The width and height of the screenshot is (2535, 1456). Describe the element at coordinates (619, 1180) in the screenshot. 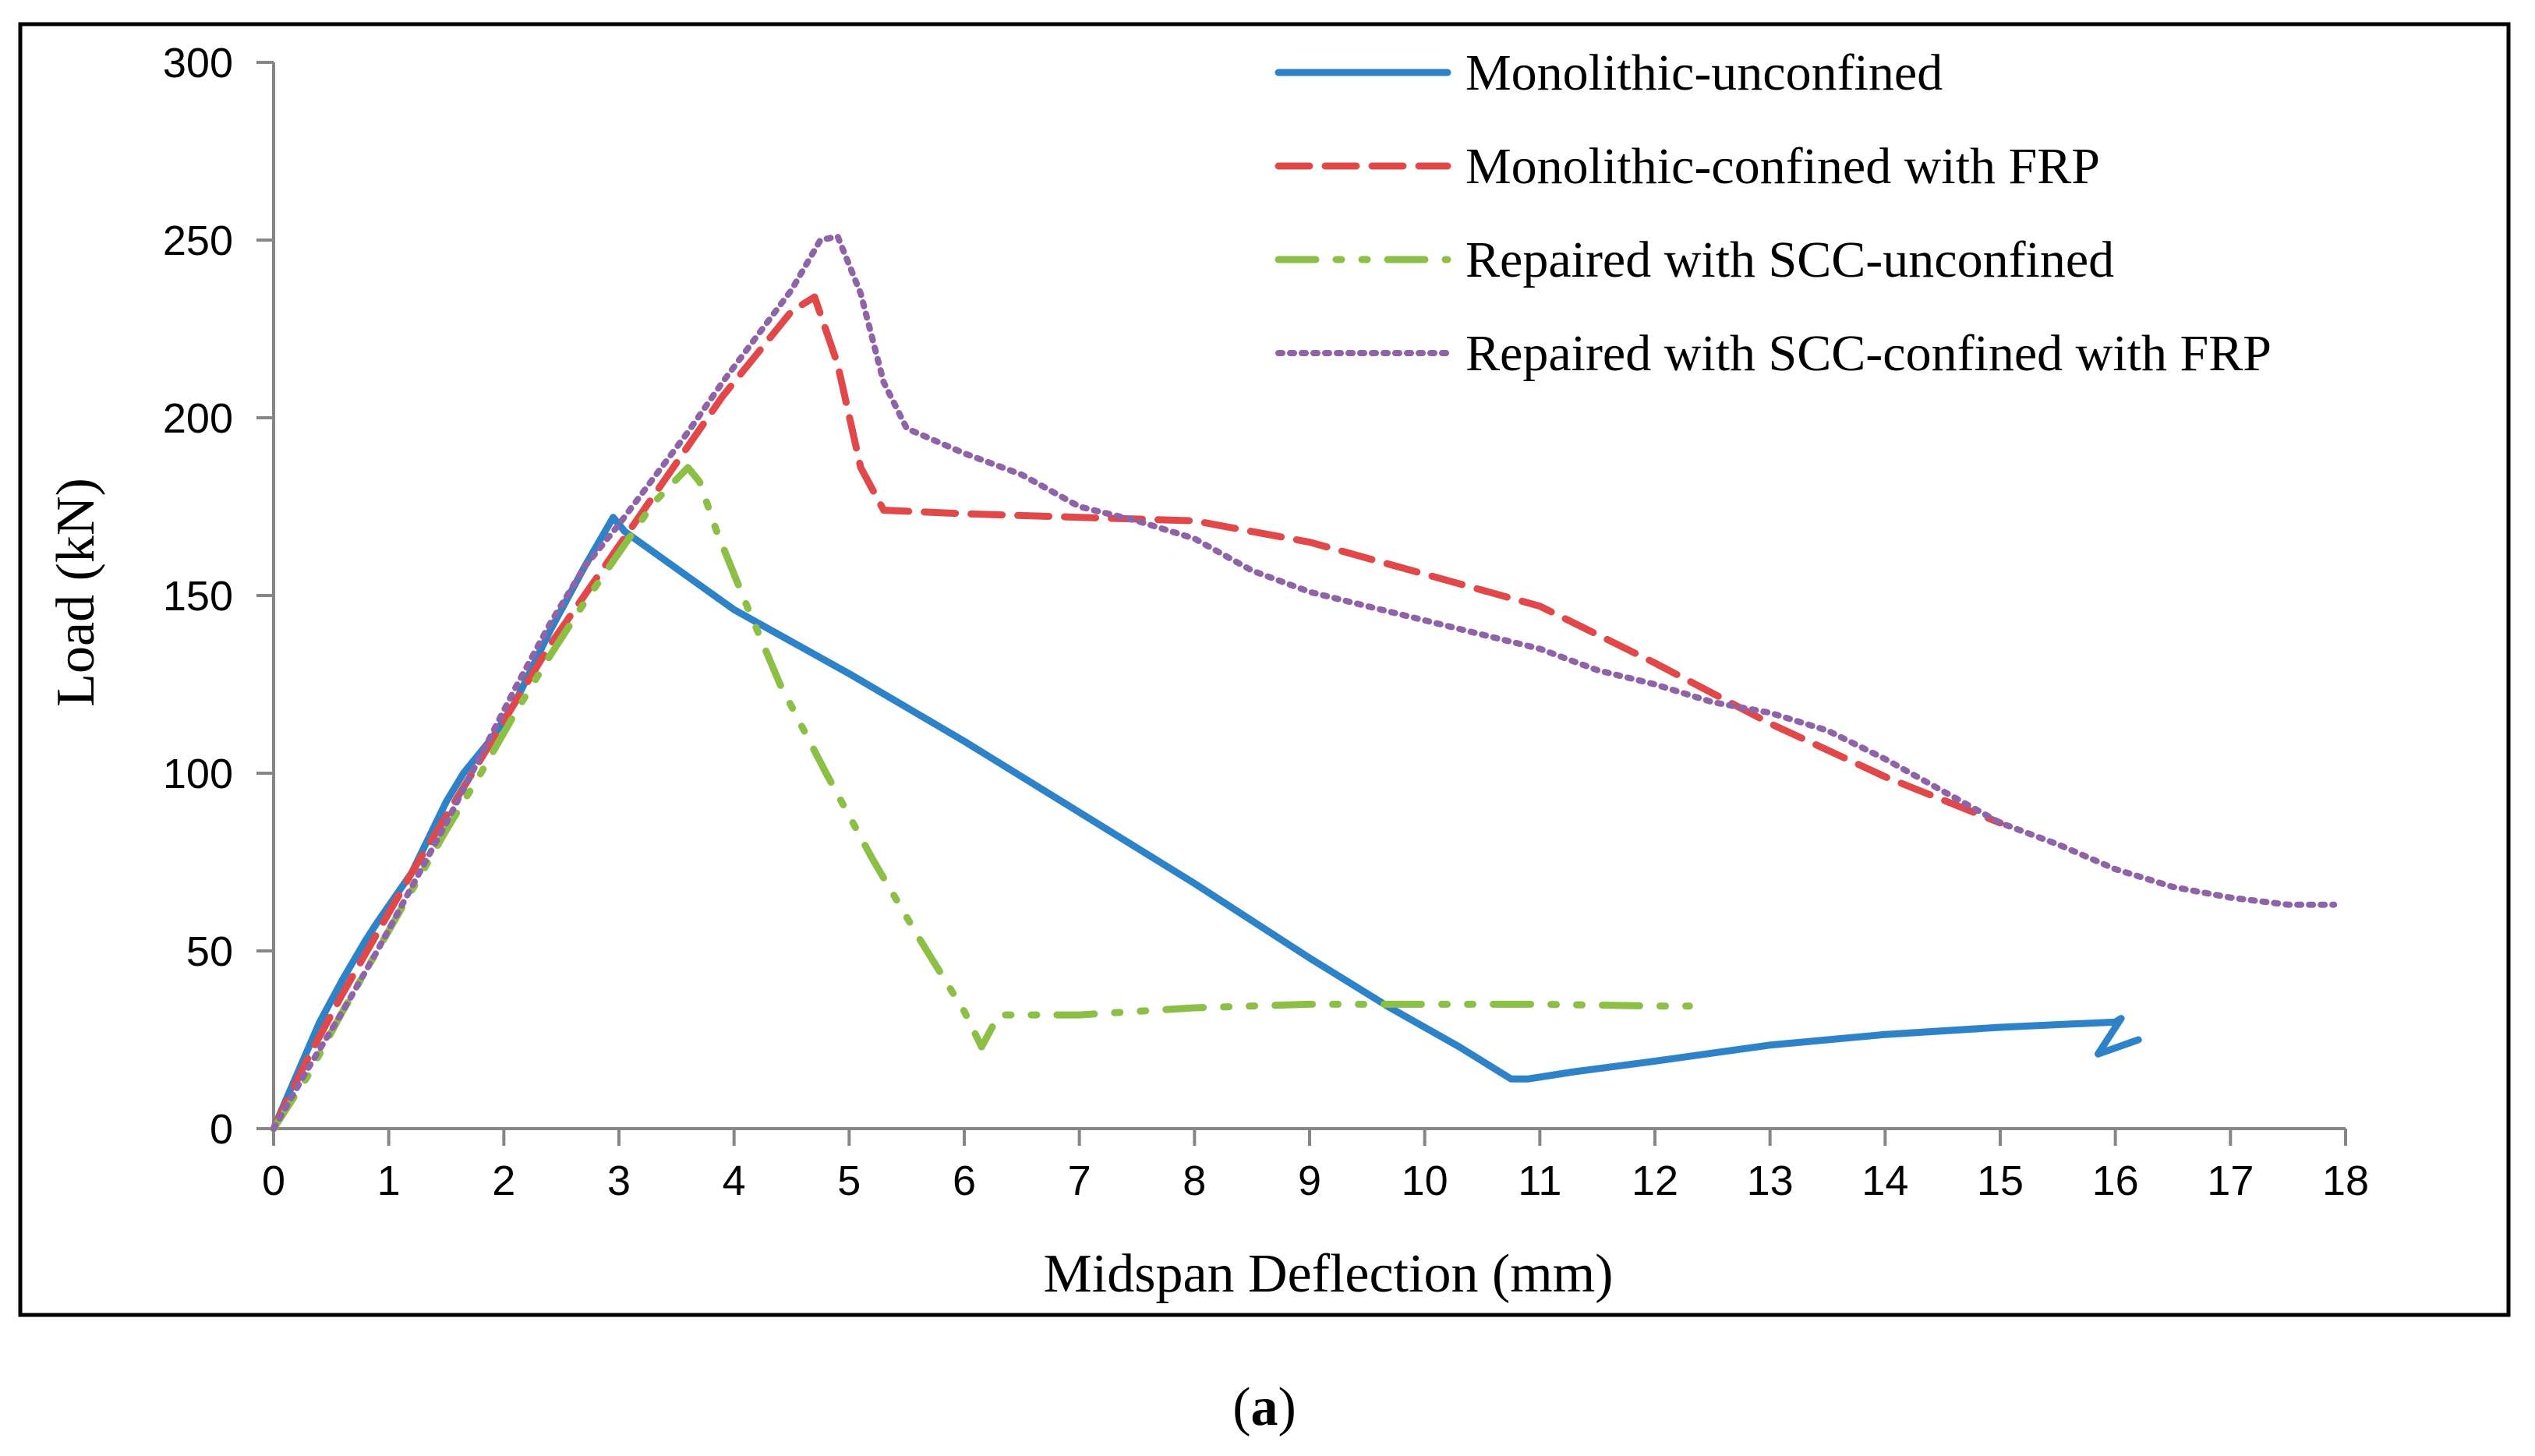

I see `x-tick-label: 3` at that location.